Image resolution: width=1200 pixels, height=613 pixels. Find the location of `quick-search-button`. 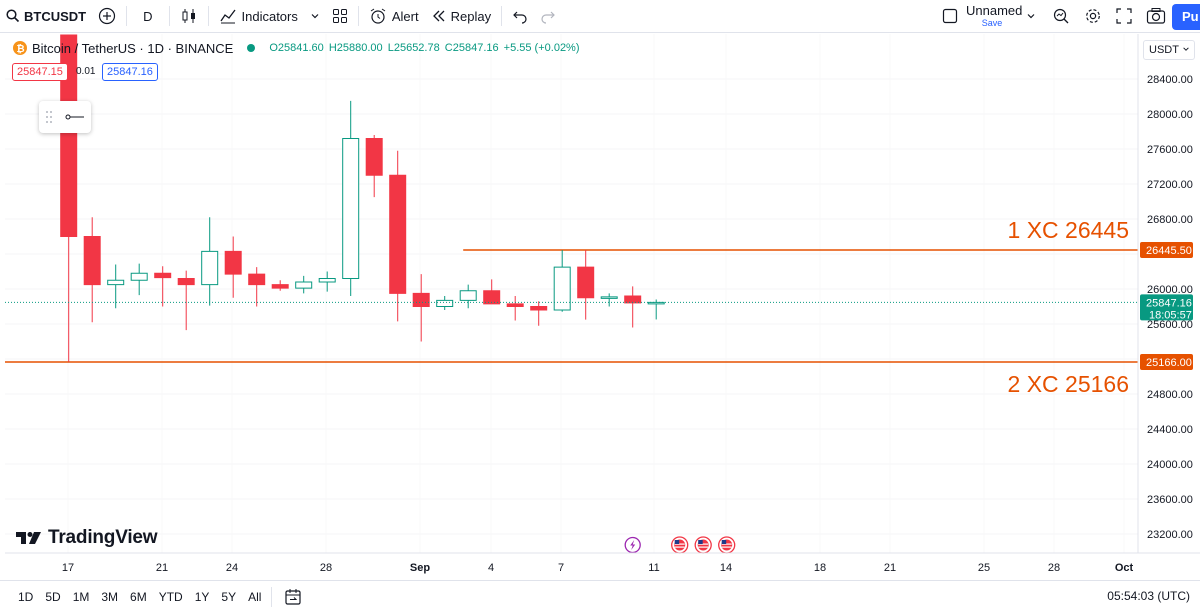

quick-search-button is located at coordinates (1061, 16).